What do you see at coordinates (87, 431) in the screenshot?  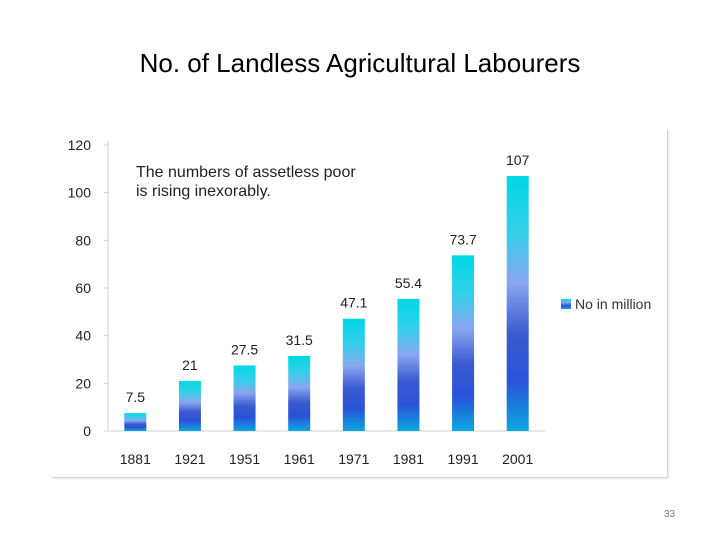 I see `y-tick-label: 0` at bounding box center [87, 431].